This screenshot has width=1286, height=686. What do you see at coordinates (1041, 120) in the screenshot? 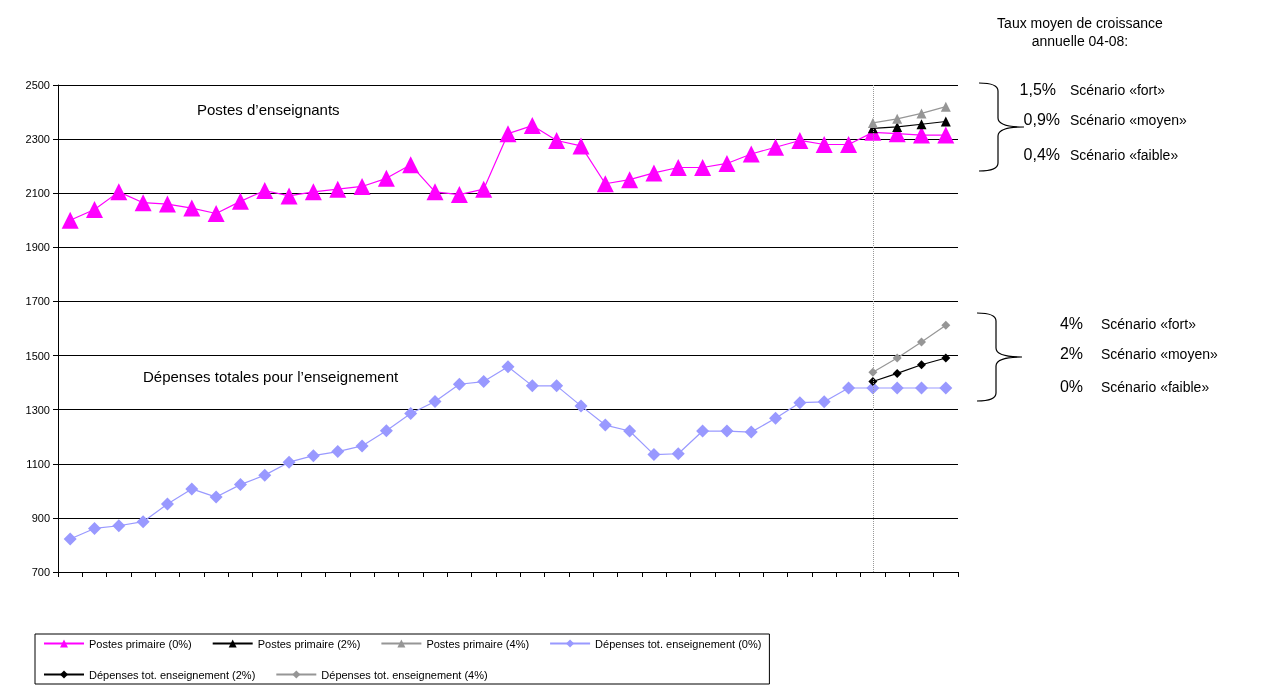
I see `text: 0,9%` at bounding box center [1041, 120].